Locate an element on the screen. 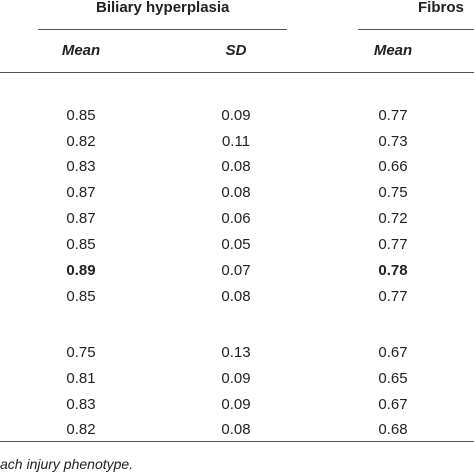 The width and height of the screenshot is (474, 474). cell-mean-fibrosis: 0.75 is located at coordinates (393, 192).